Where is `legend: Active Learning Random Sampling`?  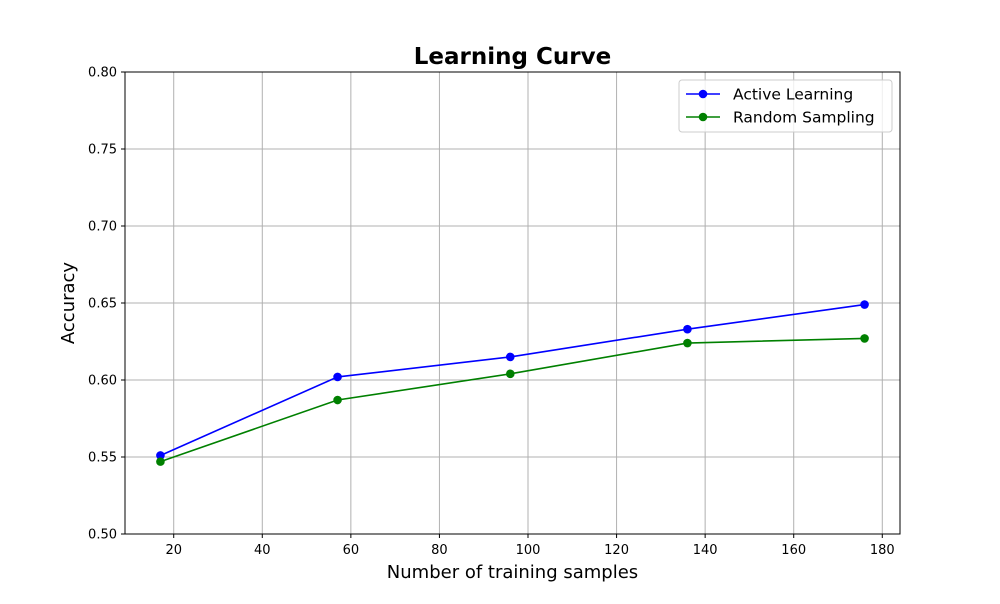 legend: Active Learning Random Sampling is located at coordinates (785, 106).